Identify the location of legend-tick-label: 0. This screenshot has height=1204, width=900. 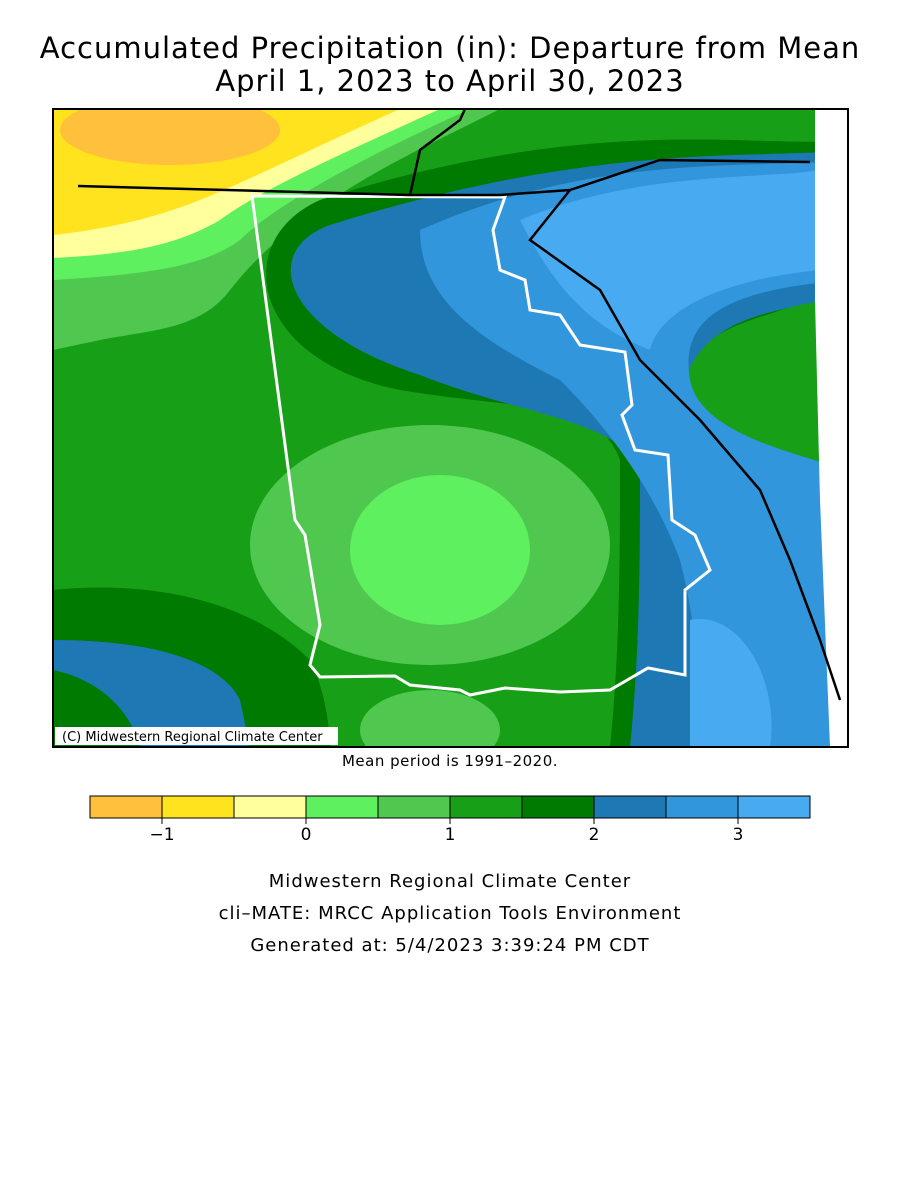
(306, 835).